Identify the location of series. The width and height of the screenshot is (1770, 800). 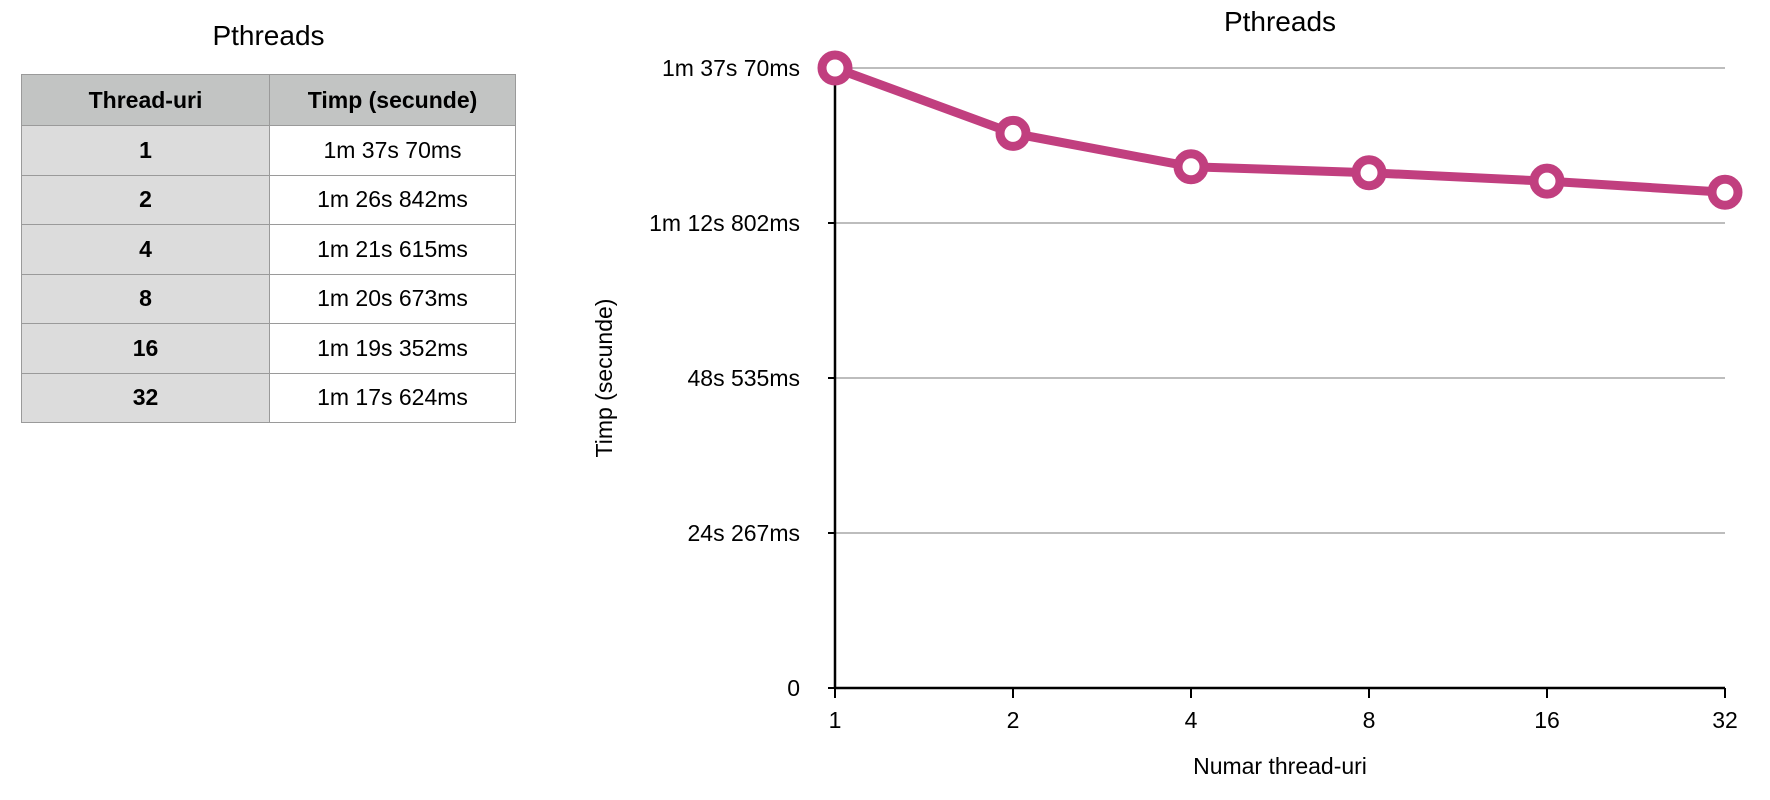
(1280, 130).